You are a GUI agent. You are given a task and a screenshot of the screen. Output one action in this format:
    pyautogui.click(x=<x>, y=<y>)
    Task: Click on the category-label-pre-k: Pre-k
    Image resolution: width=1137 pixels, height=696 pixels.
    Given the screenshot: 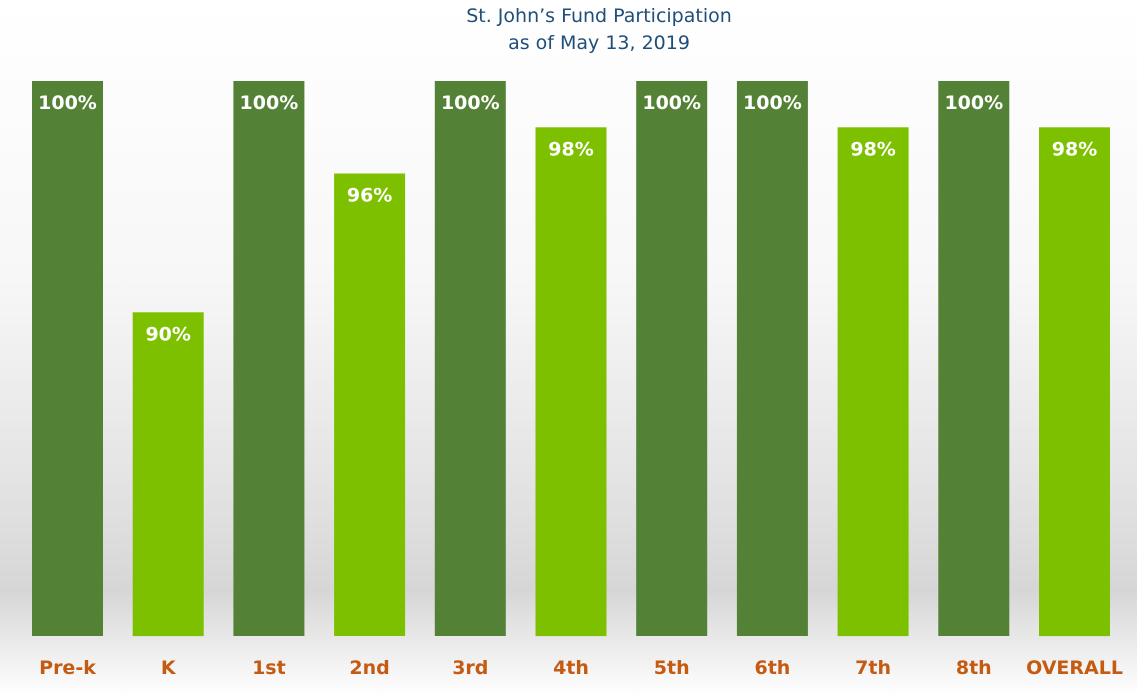 What is the action you would take?
    pyautogui.click(x=67, y=668)
    